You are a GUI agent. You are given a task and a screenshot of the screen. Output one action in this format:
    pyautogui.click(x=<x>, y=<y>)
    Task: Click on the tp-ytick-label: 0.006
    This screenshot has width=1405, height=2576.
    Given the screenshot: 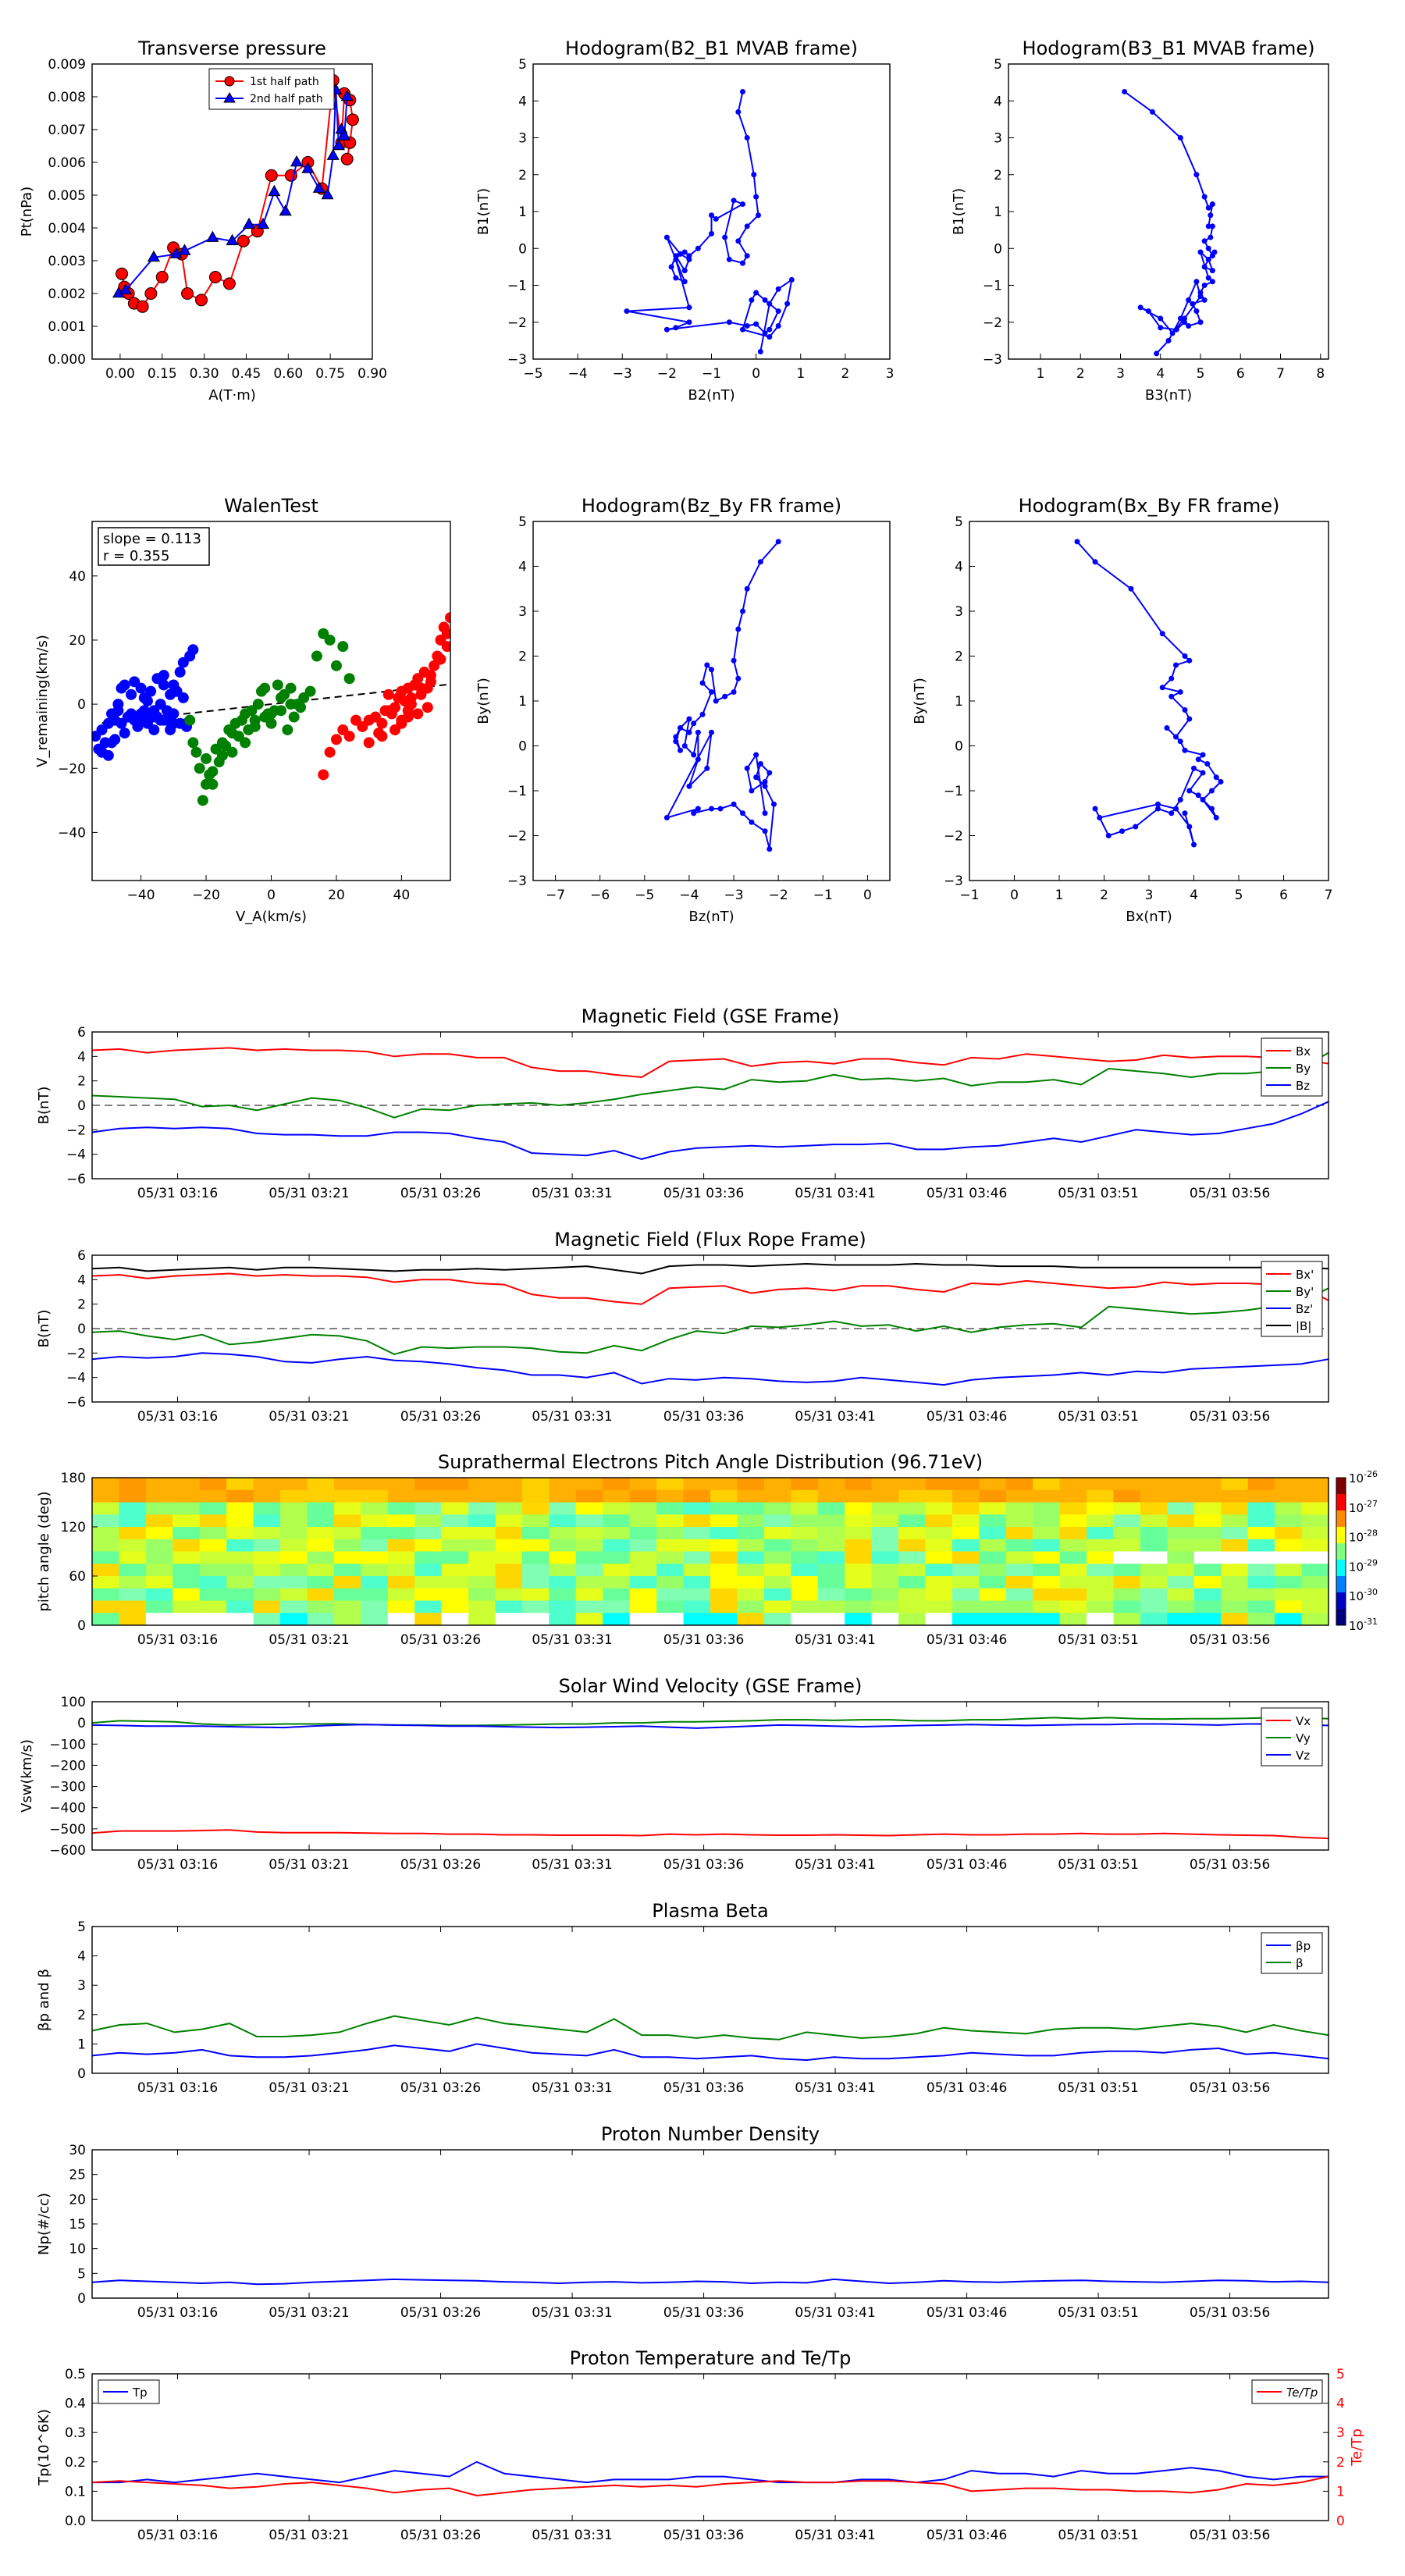 What is the action you would take?
    pyautogui.click(x=67, y=163)
    